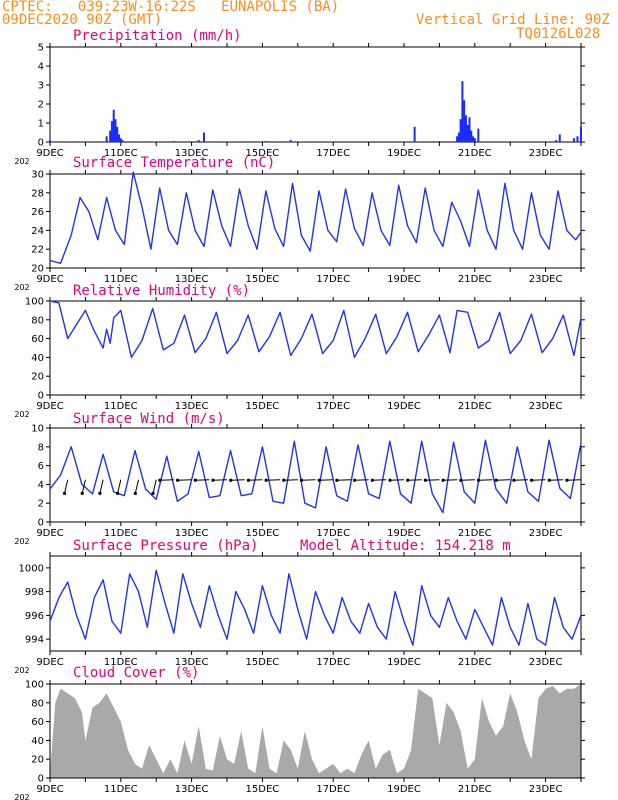 This screenshot has width=618, height=800. Describe the element at coordinates (263, 533) in the screenshot. I see `x-tick-label: 15DEC` at that location.